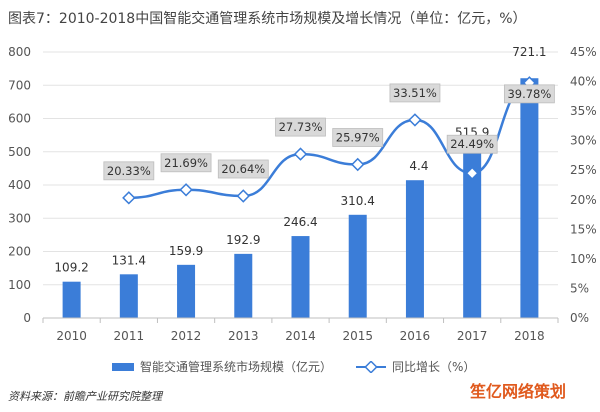  What do you see at coordinates (19, 285) in the screenshot?
I see `y-left-tick-label: 100` at bounding box center [19, 285].